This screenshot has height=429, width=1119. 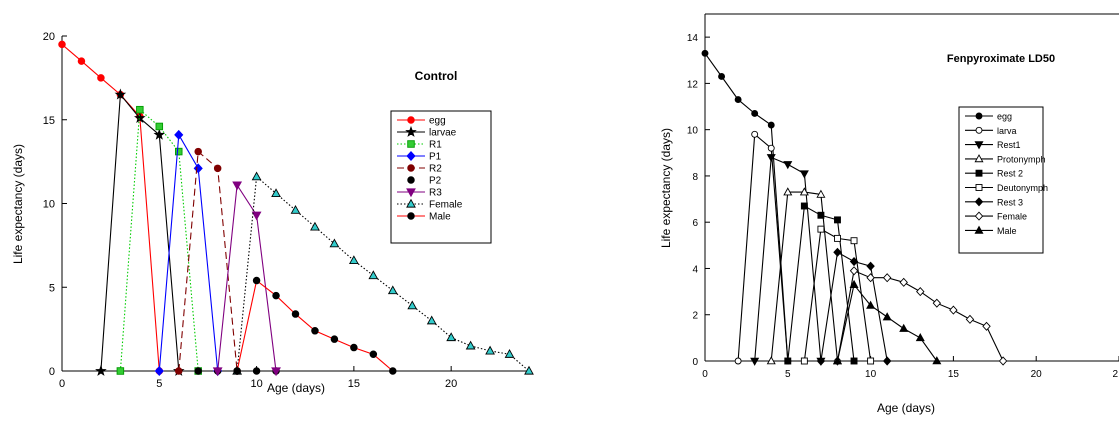 I want to click on legend-item: egg, so click(x=988, y=117).